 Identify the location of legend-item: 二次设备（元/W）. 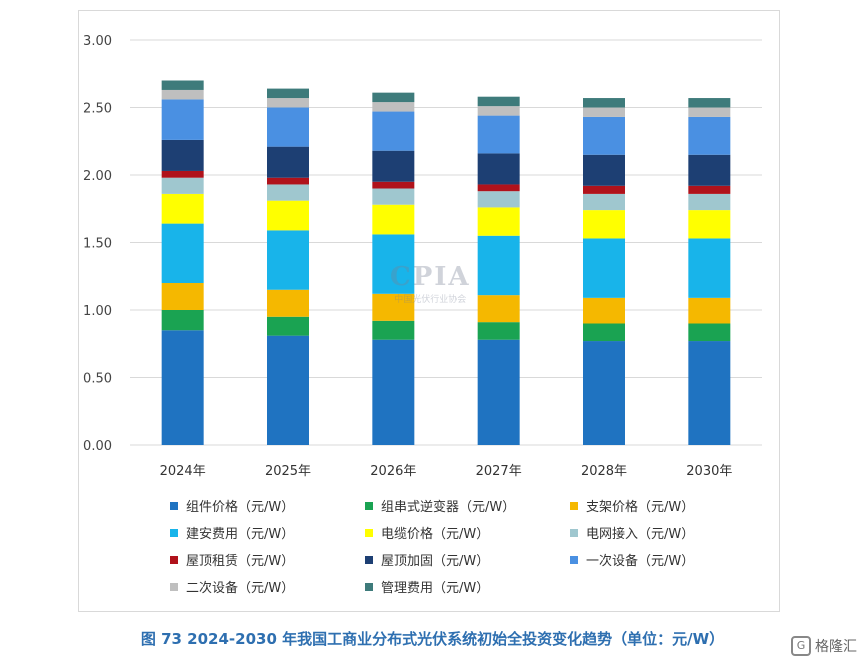
(232, 586).